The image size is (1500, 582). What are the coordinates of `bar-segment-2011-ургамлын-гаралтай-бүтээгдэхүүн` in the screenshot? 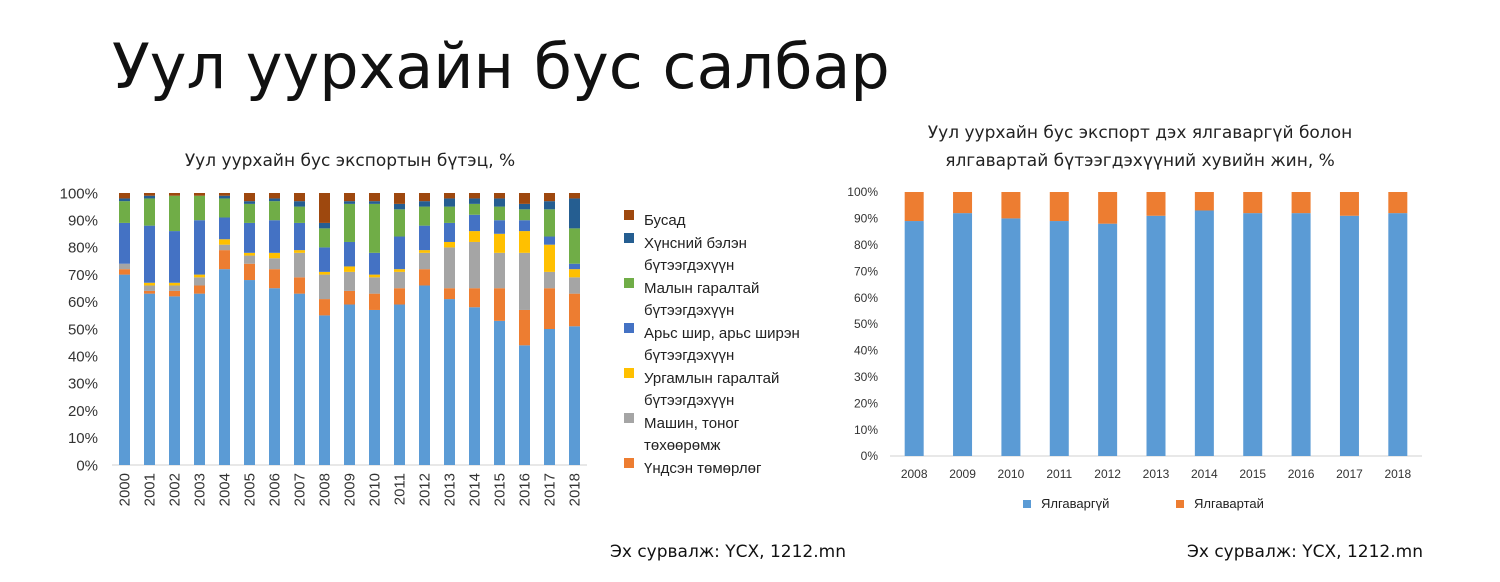 It's located at (399, 270).